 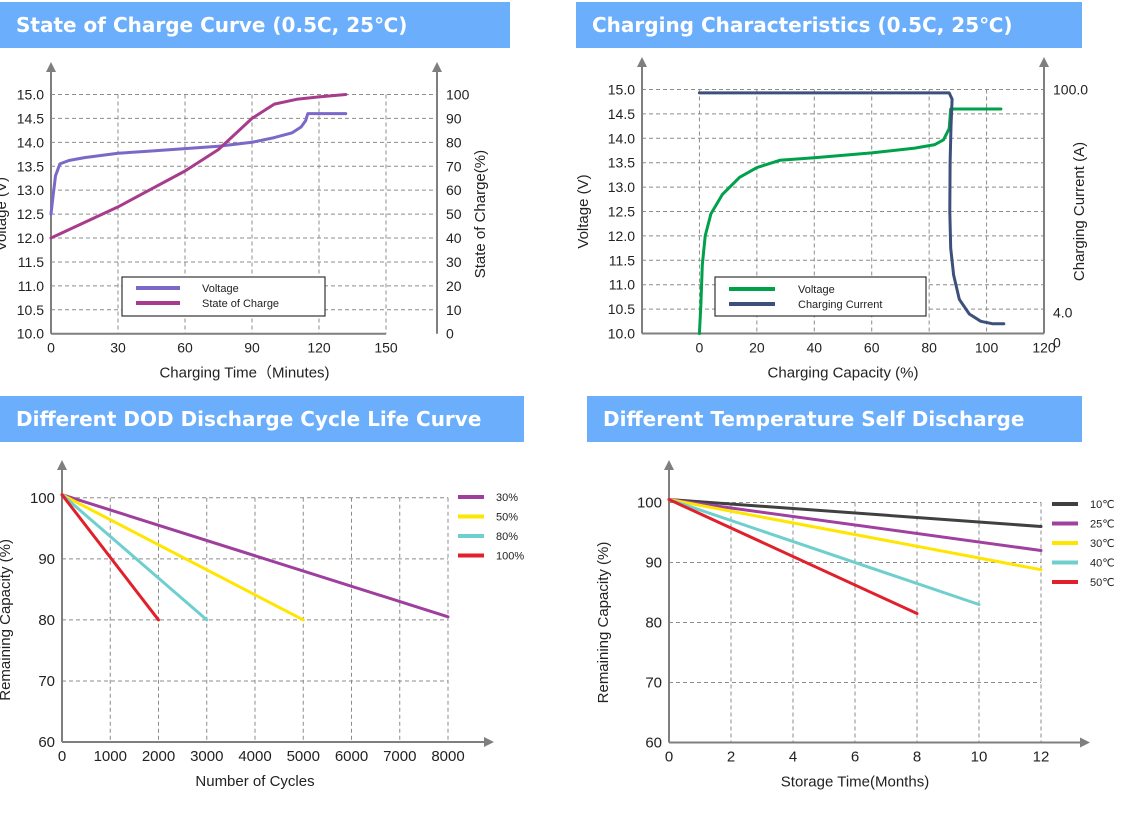 What do you see at coordinates (855, 513) in the screenshot?
I see `series-line-10-` at bounding box center [855, 513].